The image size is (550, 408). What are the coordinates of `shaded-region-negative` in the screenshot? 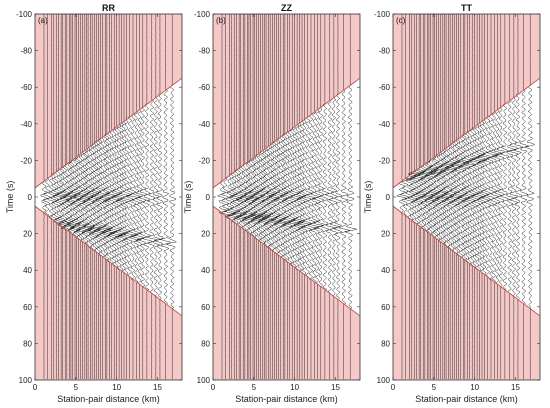 It's located at (108, 101).